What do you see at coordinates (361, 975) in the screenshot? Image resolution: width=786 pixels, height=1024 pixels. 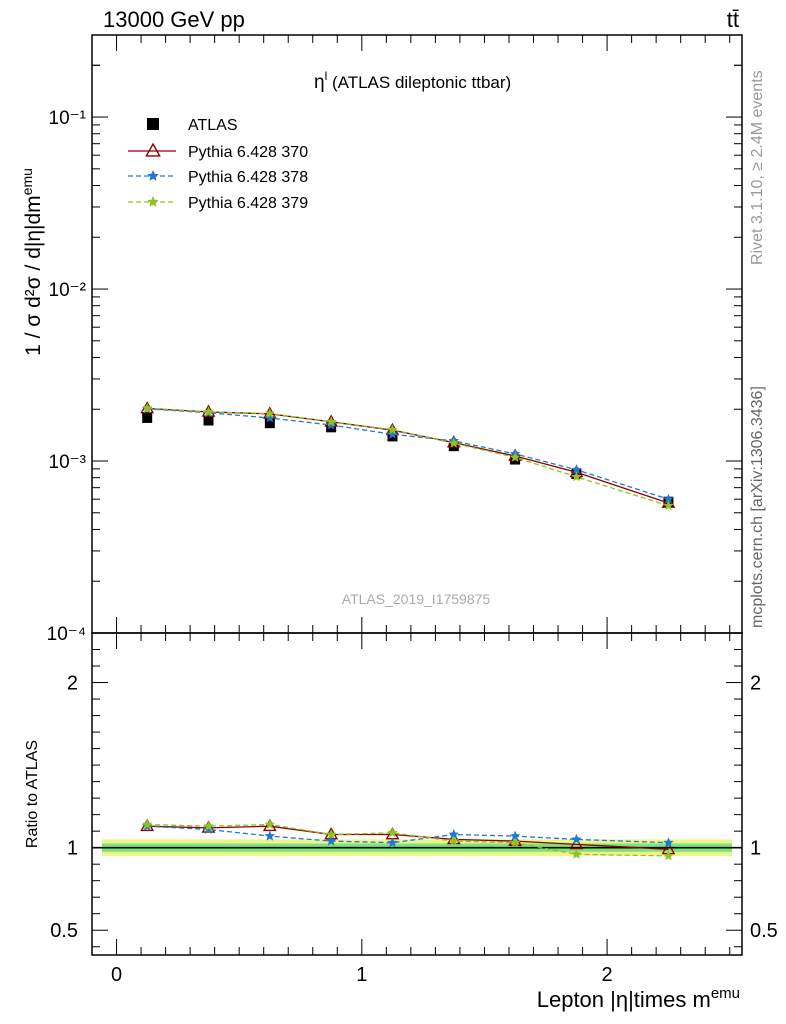 I see `x-tick-label: 1` at bounding box center [361, 975].